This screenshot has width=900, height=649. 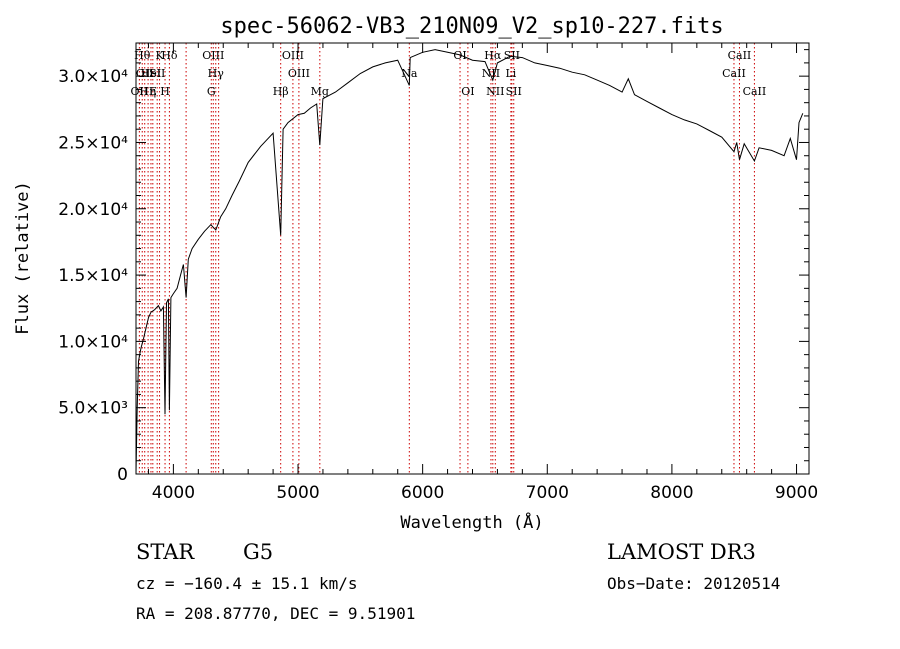 I want to click on line-marker-label-18: Mg, so click(x=320, y=91).